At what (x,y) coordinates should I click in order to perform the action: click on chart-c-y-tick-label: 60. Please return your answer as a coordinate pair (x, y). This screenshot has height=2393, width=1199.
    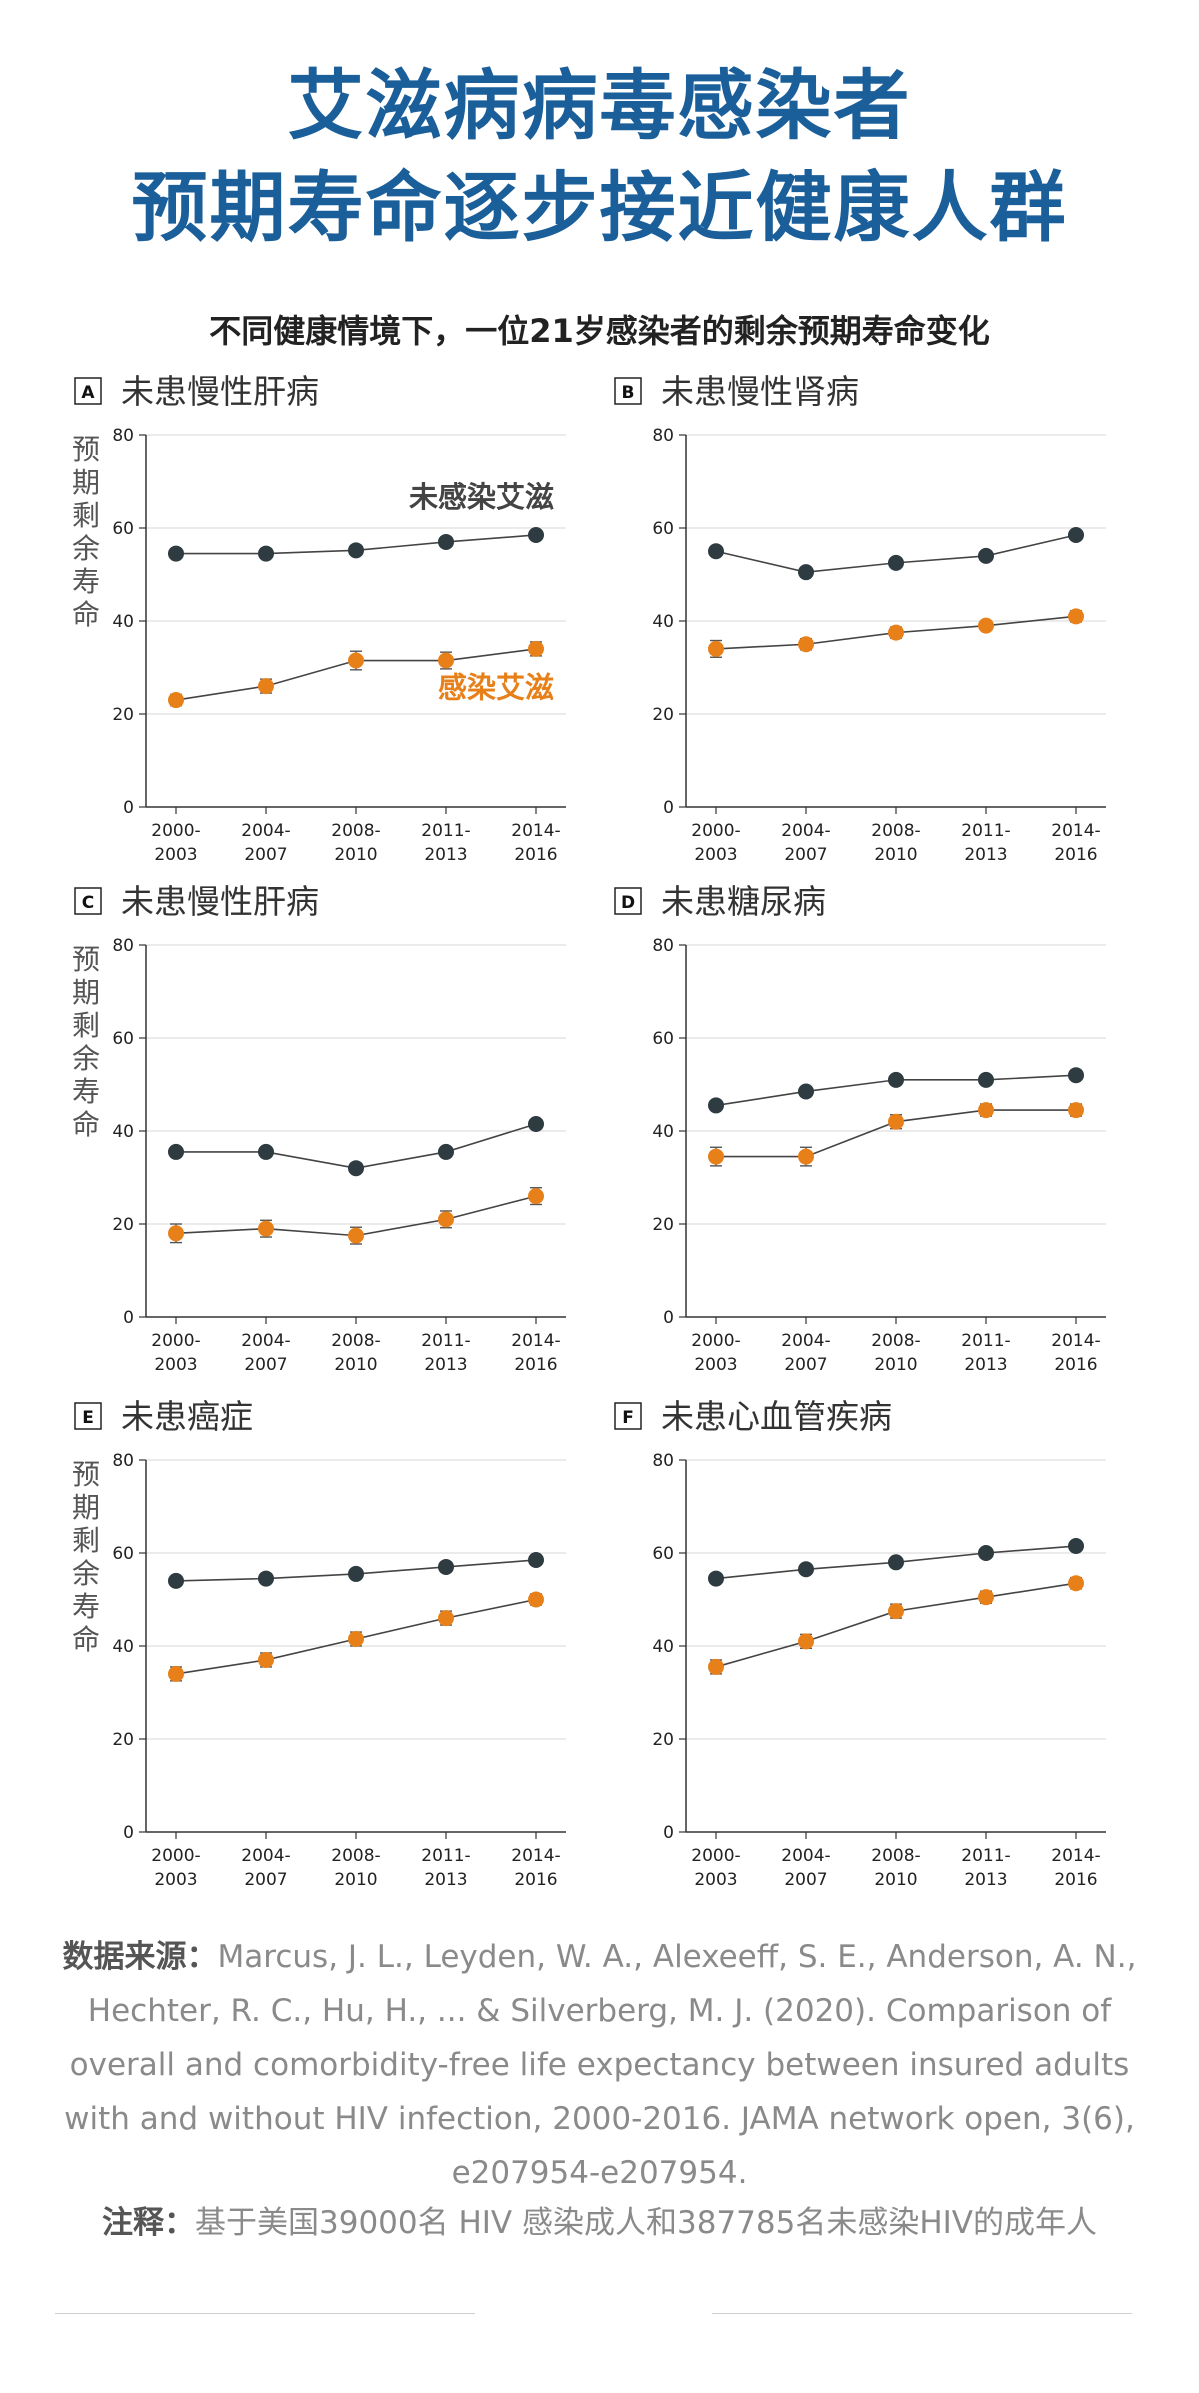
    Looking at the image, I should click on (123, 1039).